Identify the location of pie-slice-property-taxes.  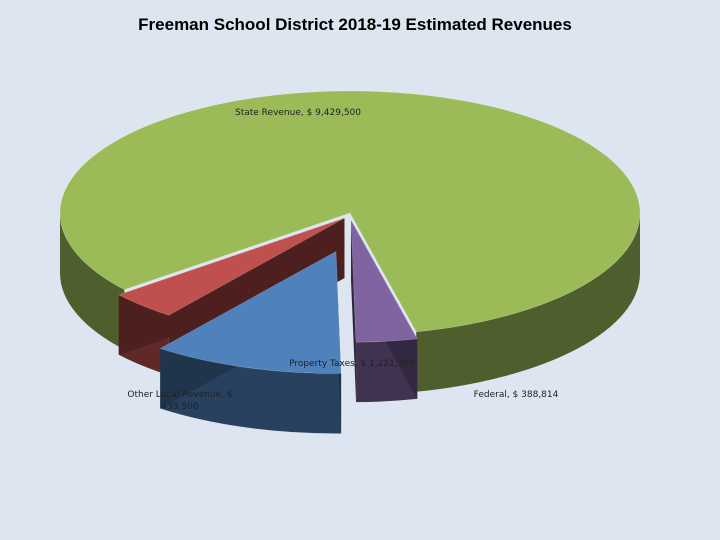
(250, 312).